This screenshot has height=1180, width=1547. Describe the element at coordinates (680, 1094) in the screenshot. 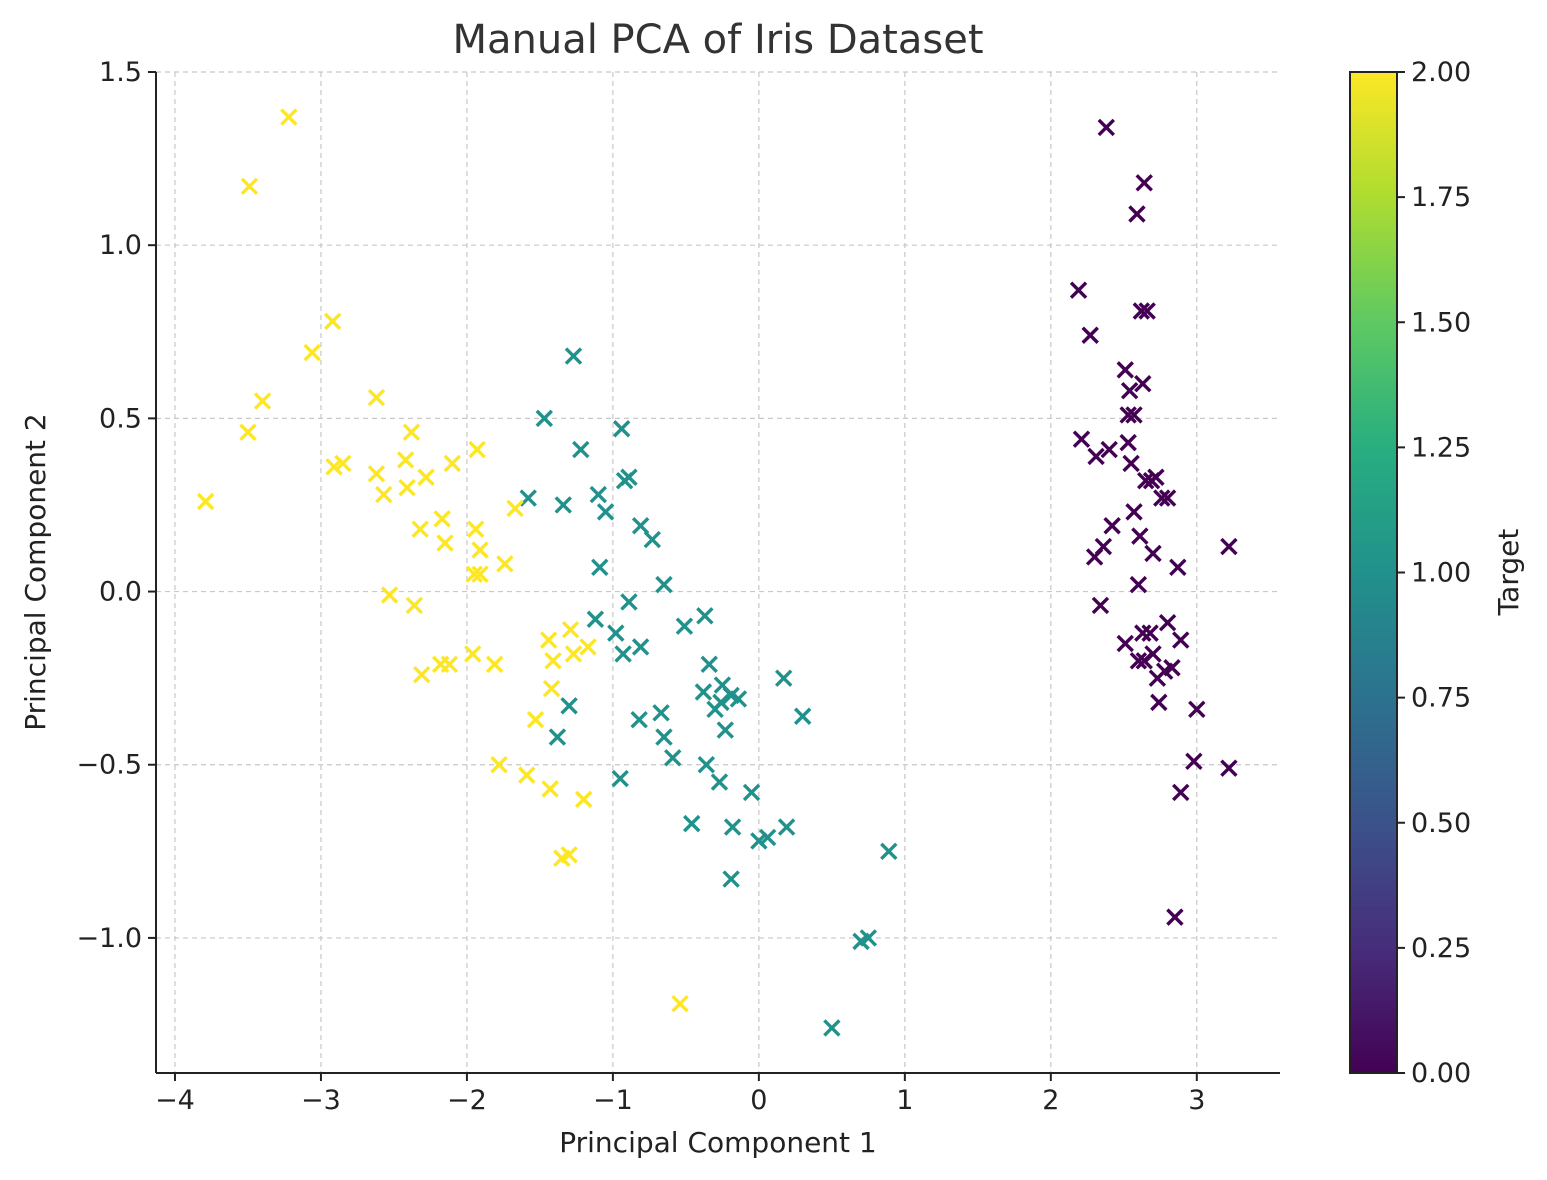

I see `x-axis-ticks: −4 −3 −2 −1 0 1 2 3` at that location.